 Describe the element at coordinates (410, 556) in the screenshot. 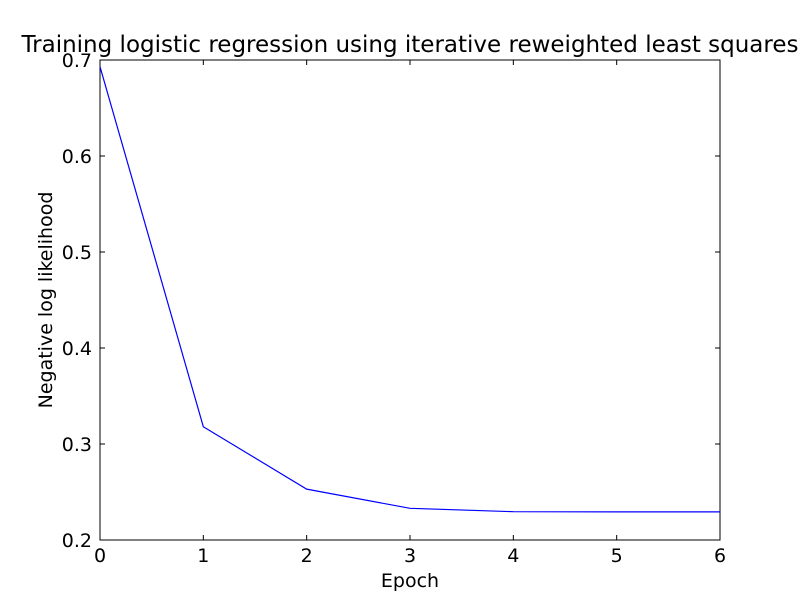

I see `x-tick-label: 3` at that location.